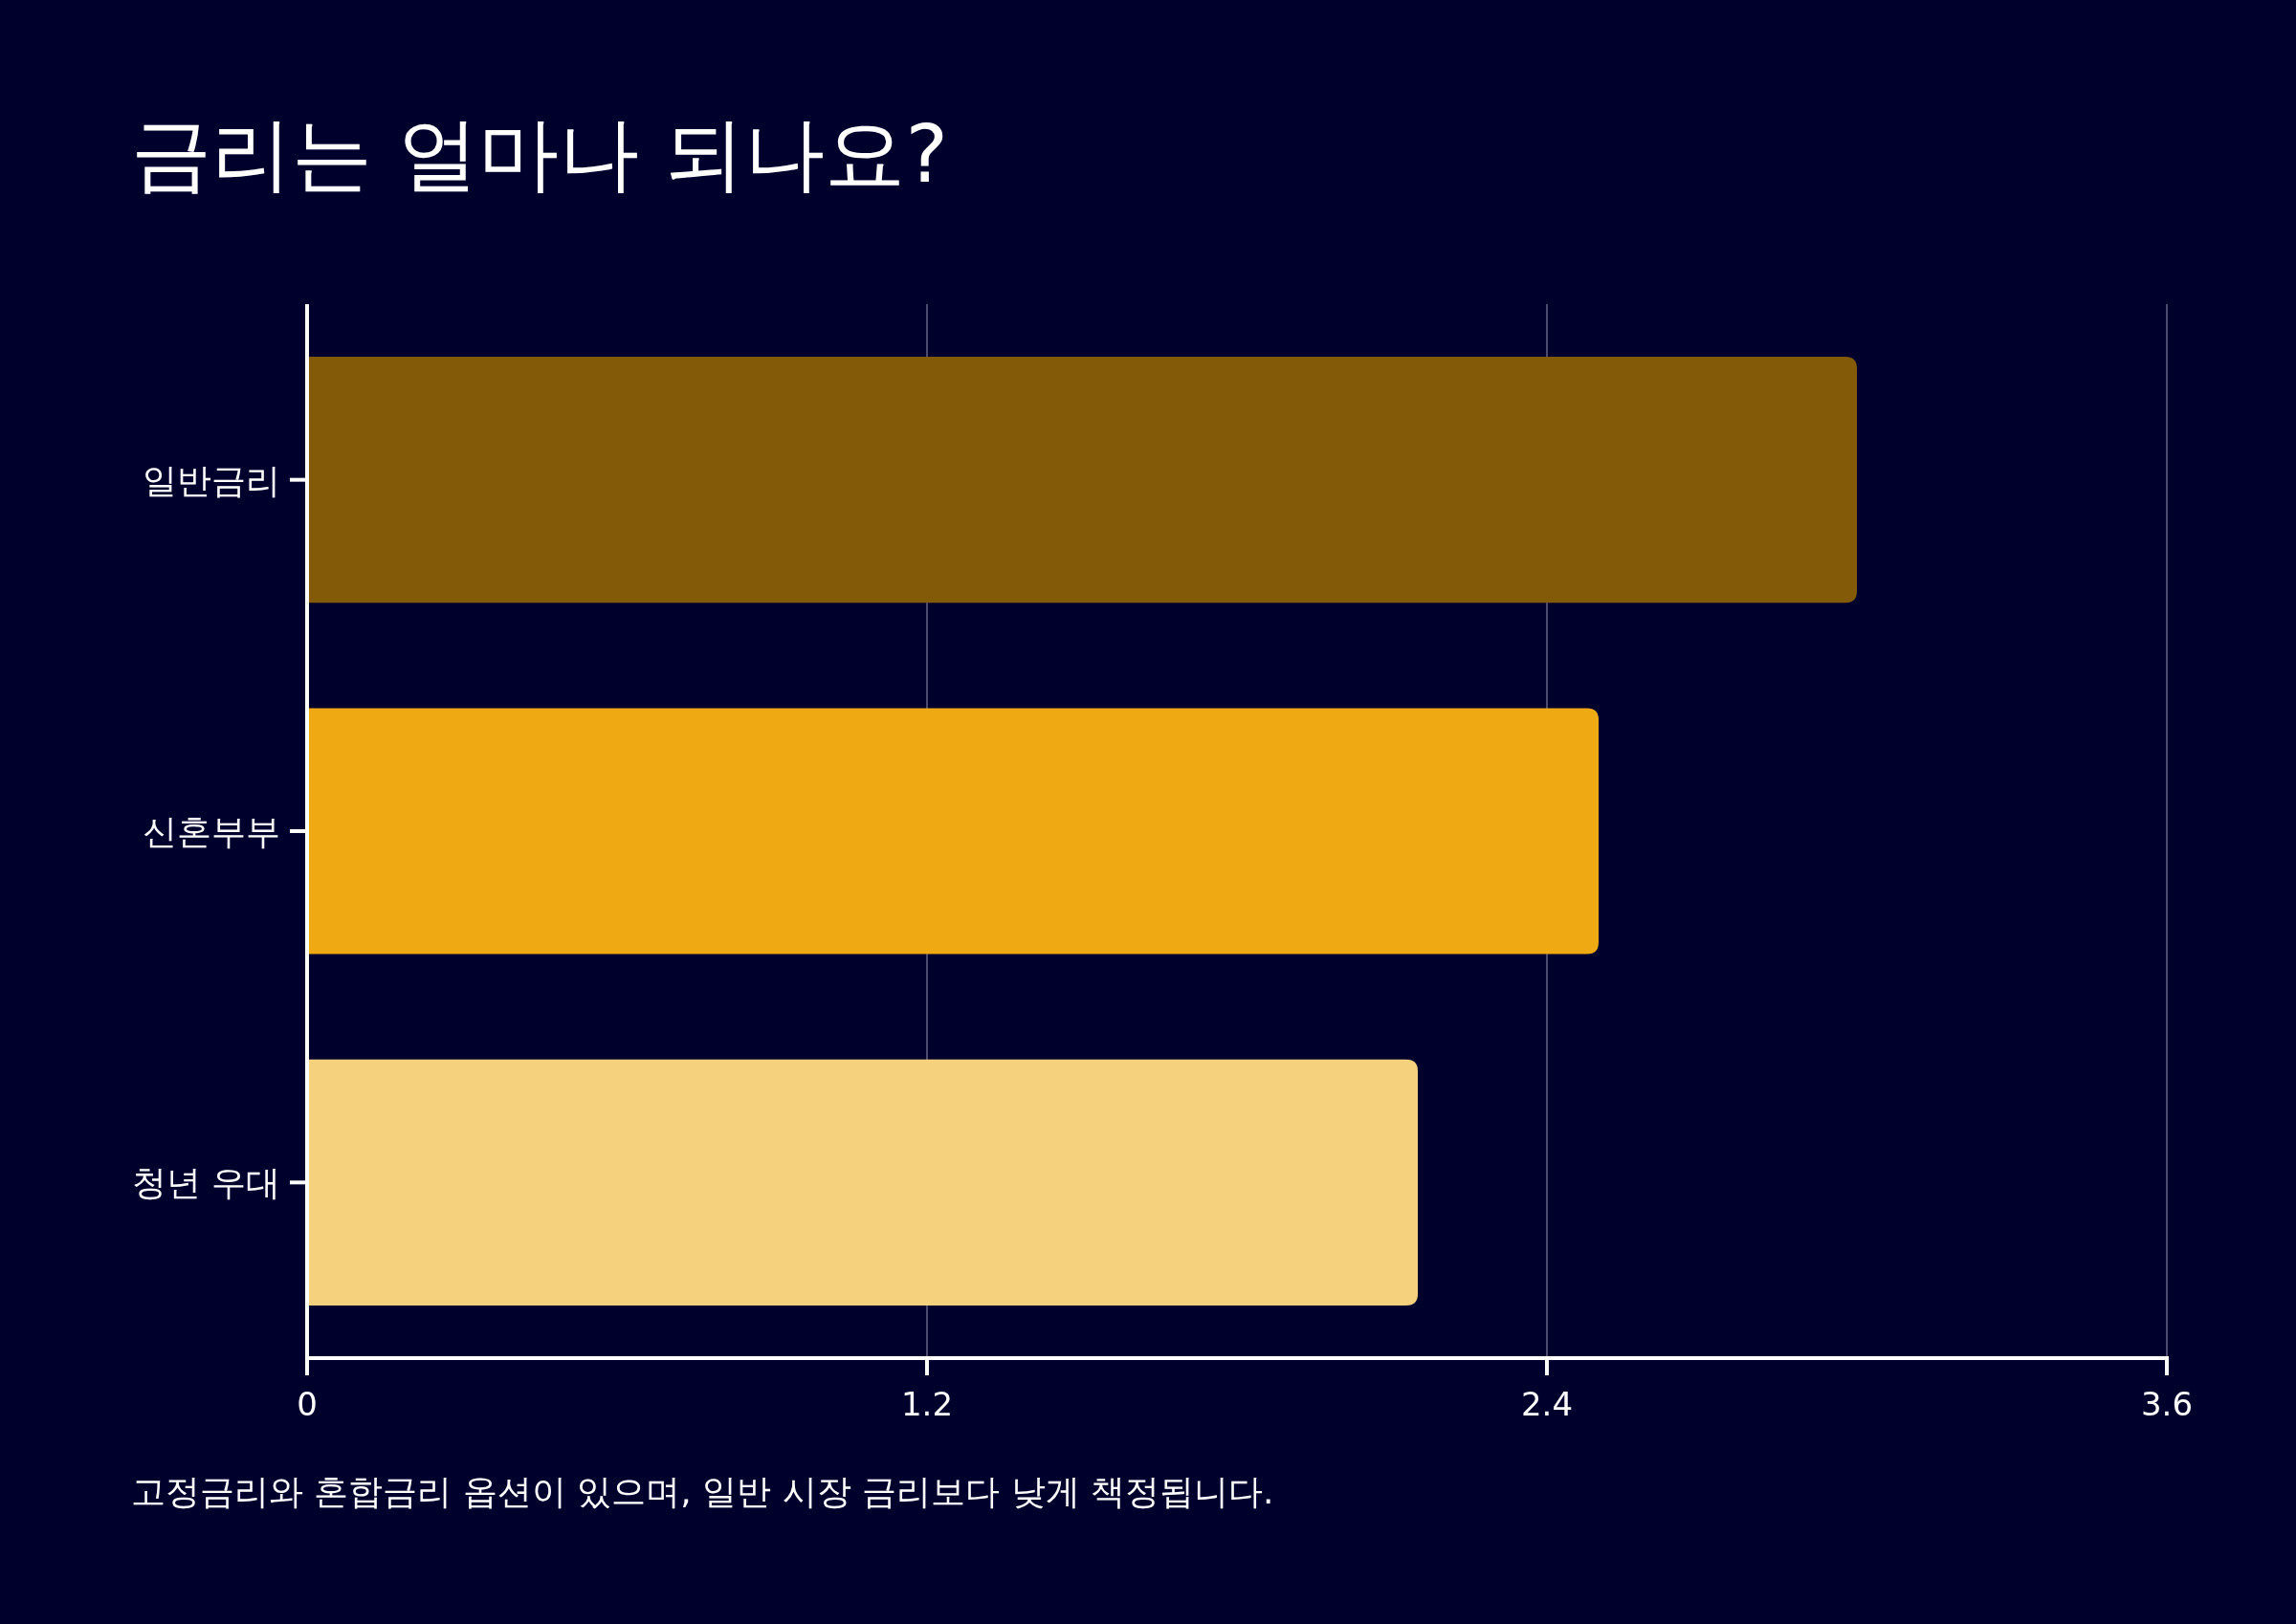 This screenshot has height=1624, width=2296. I want to click on y-tick-label: 신혼부부, so click(212, 832).